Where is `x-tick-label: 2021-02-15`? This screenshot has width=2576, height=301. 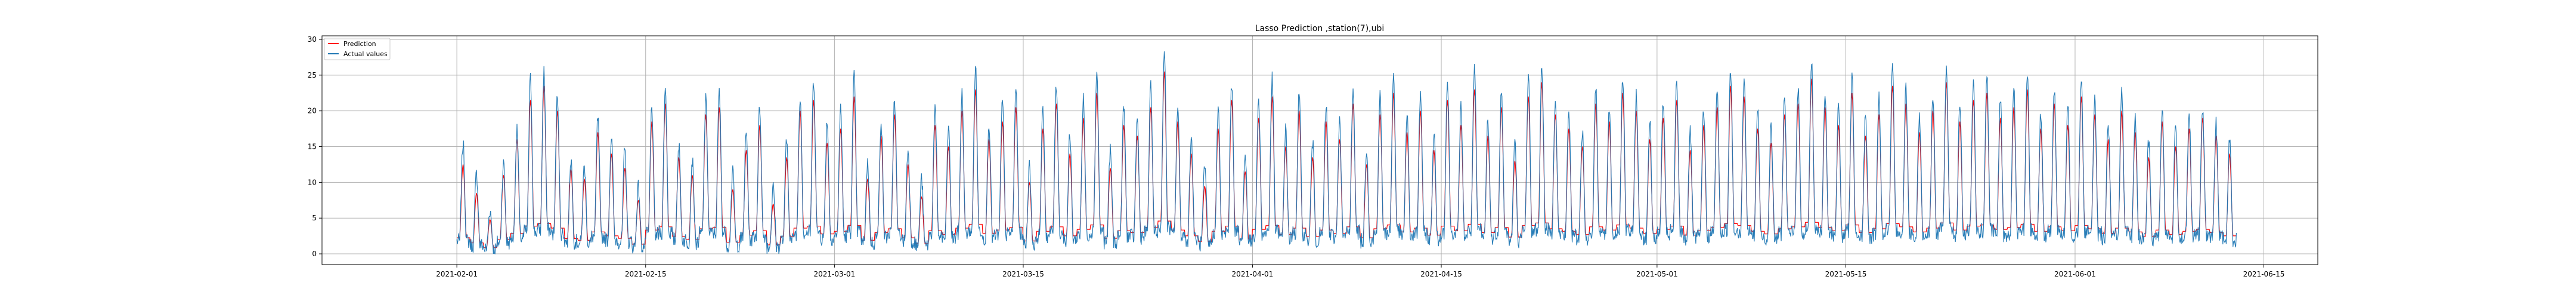
x-tick-label: 2021-02-15 is located at coordinates (646, 274).